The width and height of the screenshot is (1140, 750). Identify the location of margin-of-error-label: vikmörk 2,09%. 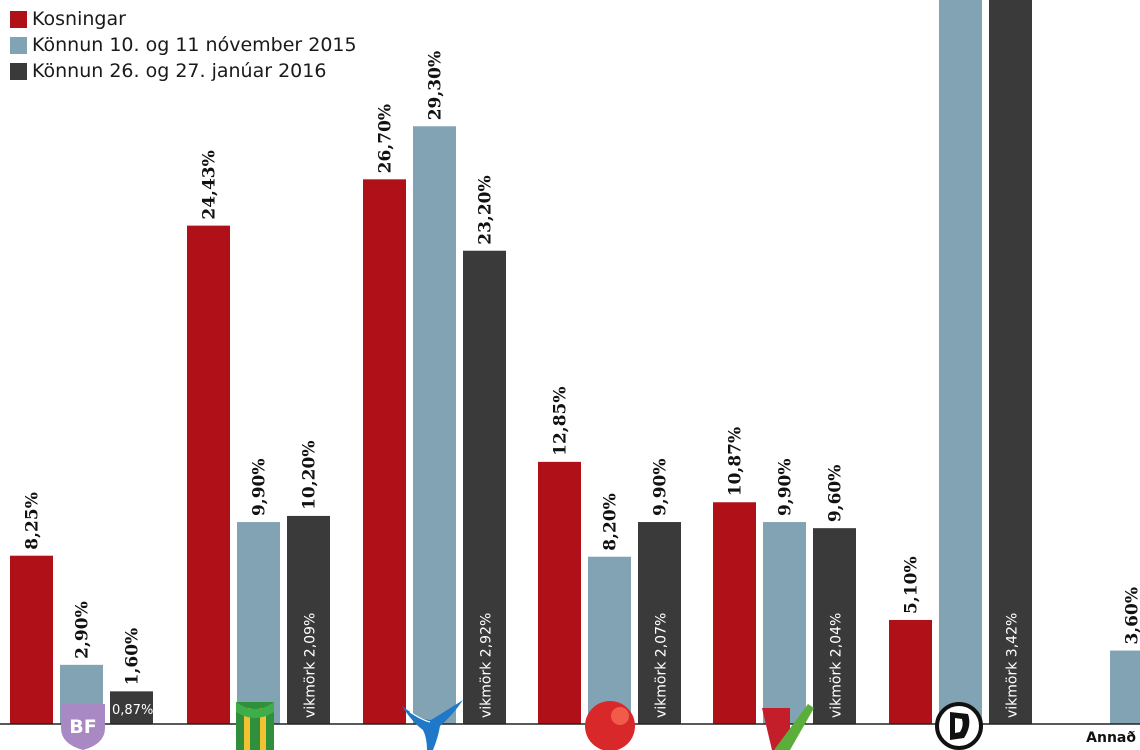
(311, 665).